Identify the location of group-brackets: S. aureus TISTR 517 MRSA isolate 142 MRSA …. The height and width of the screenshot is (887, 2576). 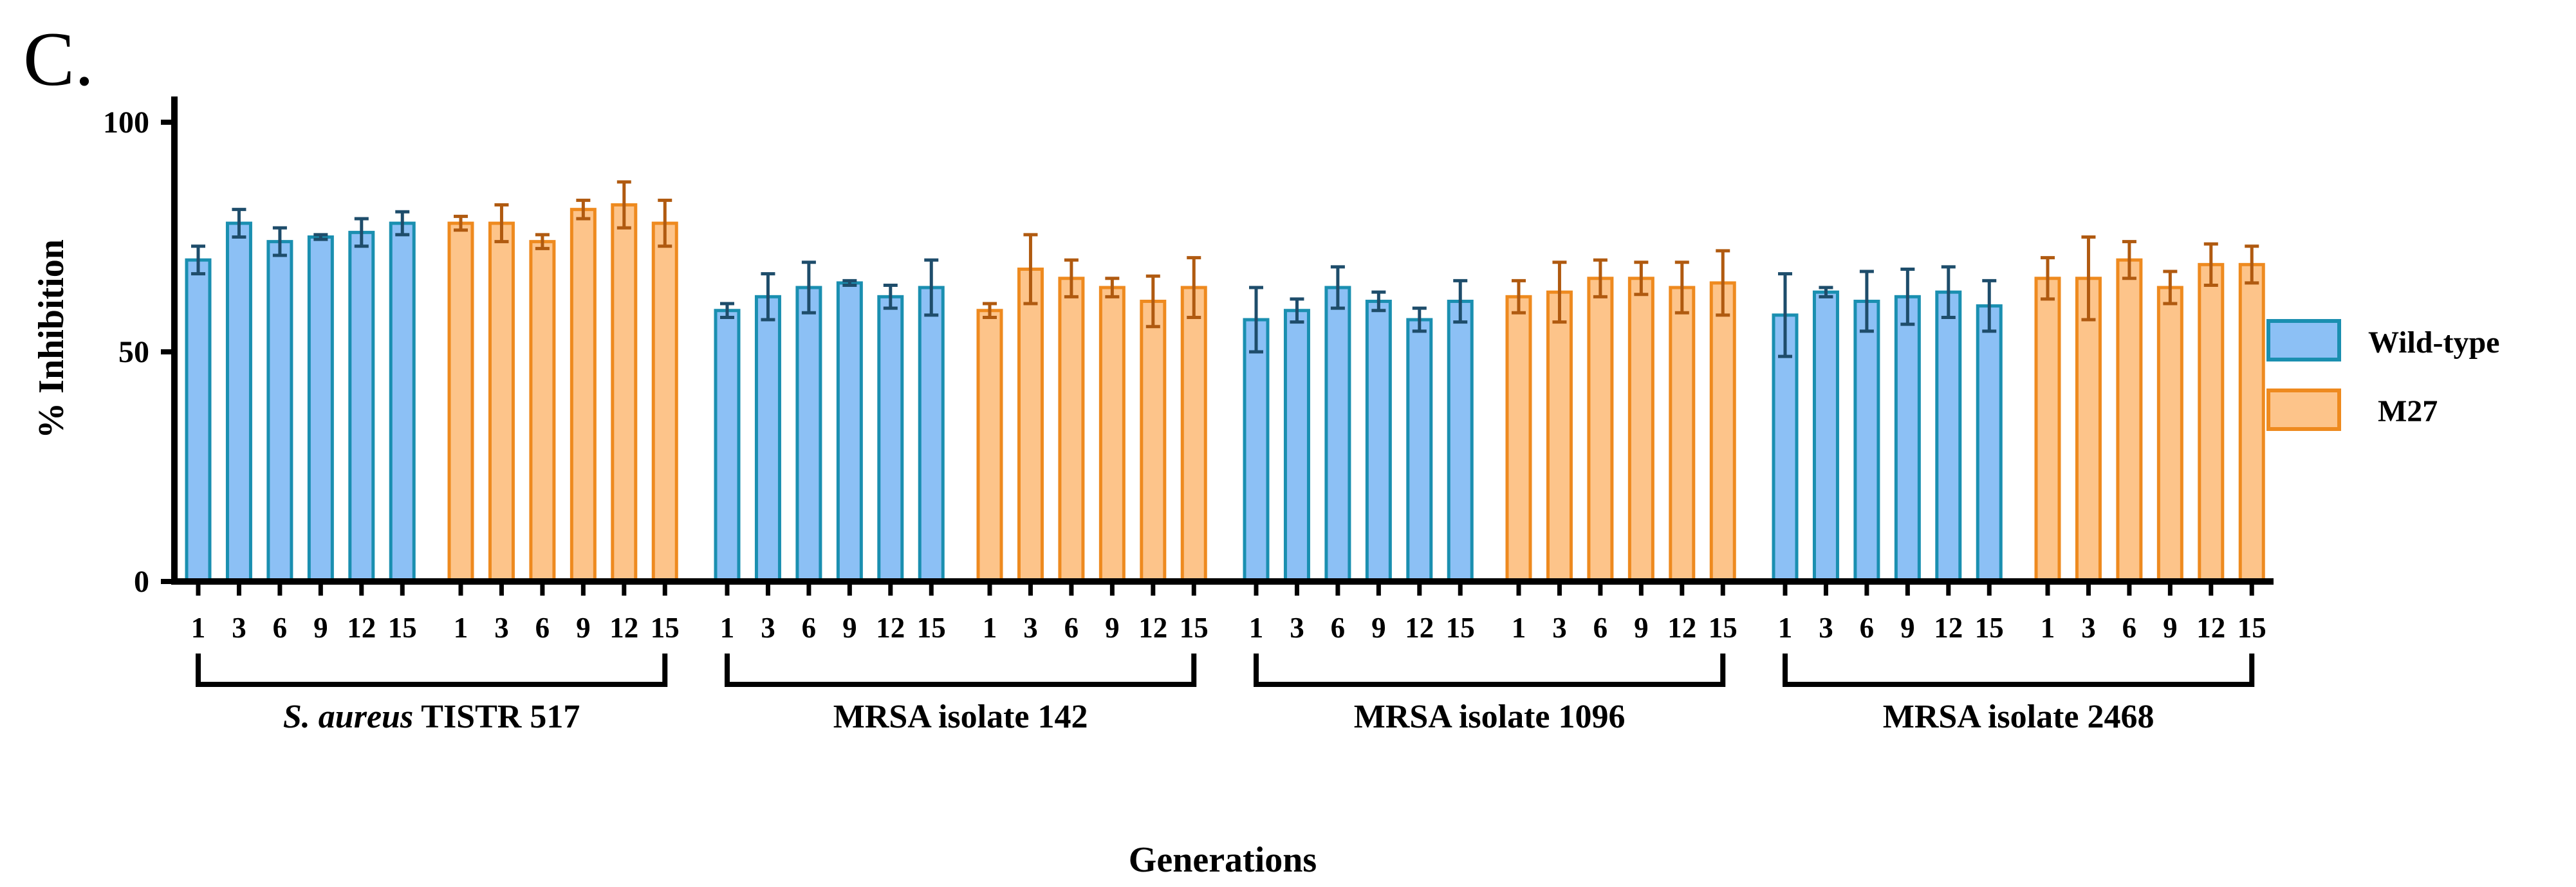
(1225, 695).